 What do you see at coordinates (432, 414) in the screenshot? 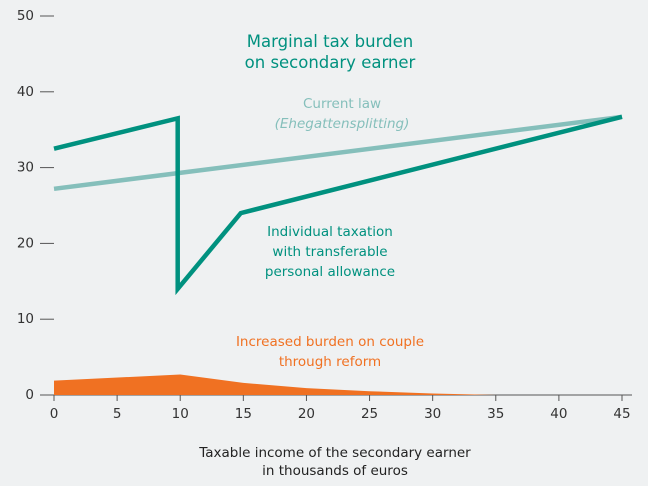
I see `x-tick-label: 30` at bounding box center [432, 414].